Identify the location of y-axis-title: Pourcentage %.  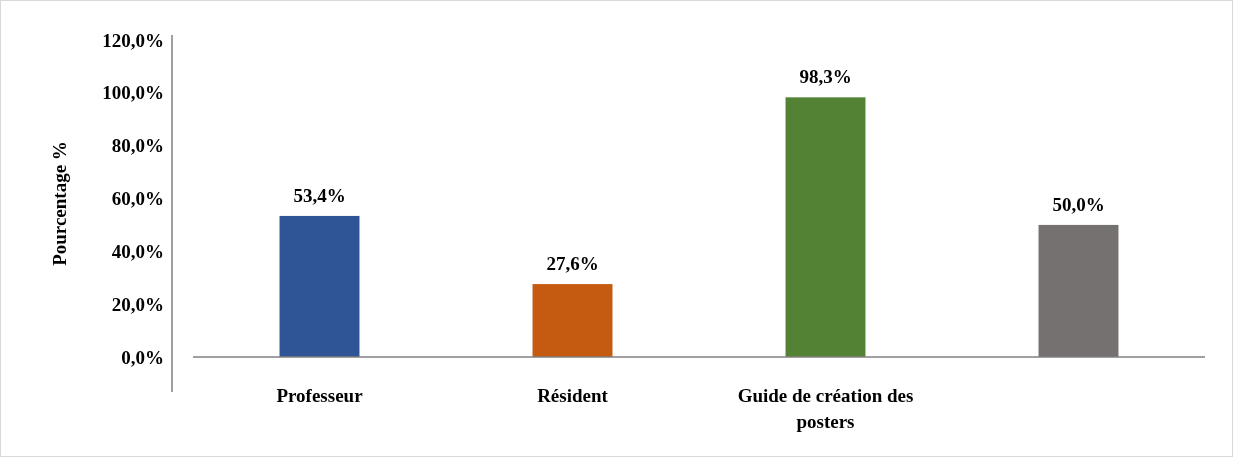
(59, 203).